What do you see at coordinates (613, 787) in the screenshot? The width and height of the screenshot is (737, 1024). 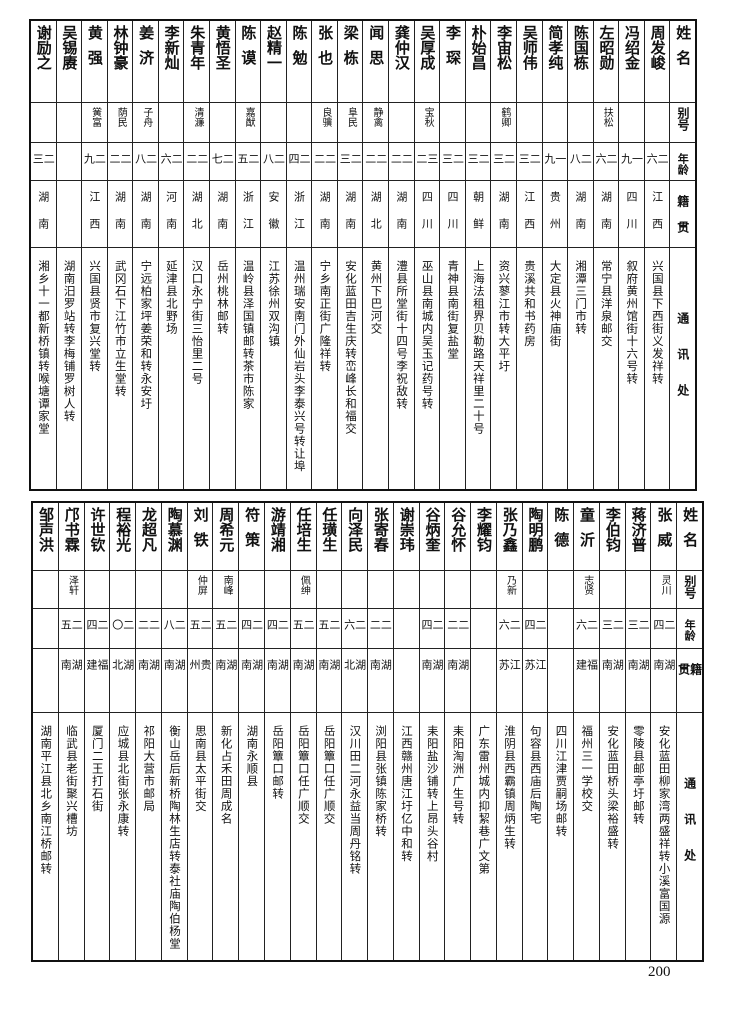 I see `person-address: 安化蓝田桥头梁裕盛转` at bounding box center [613, 787].